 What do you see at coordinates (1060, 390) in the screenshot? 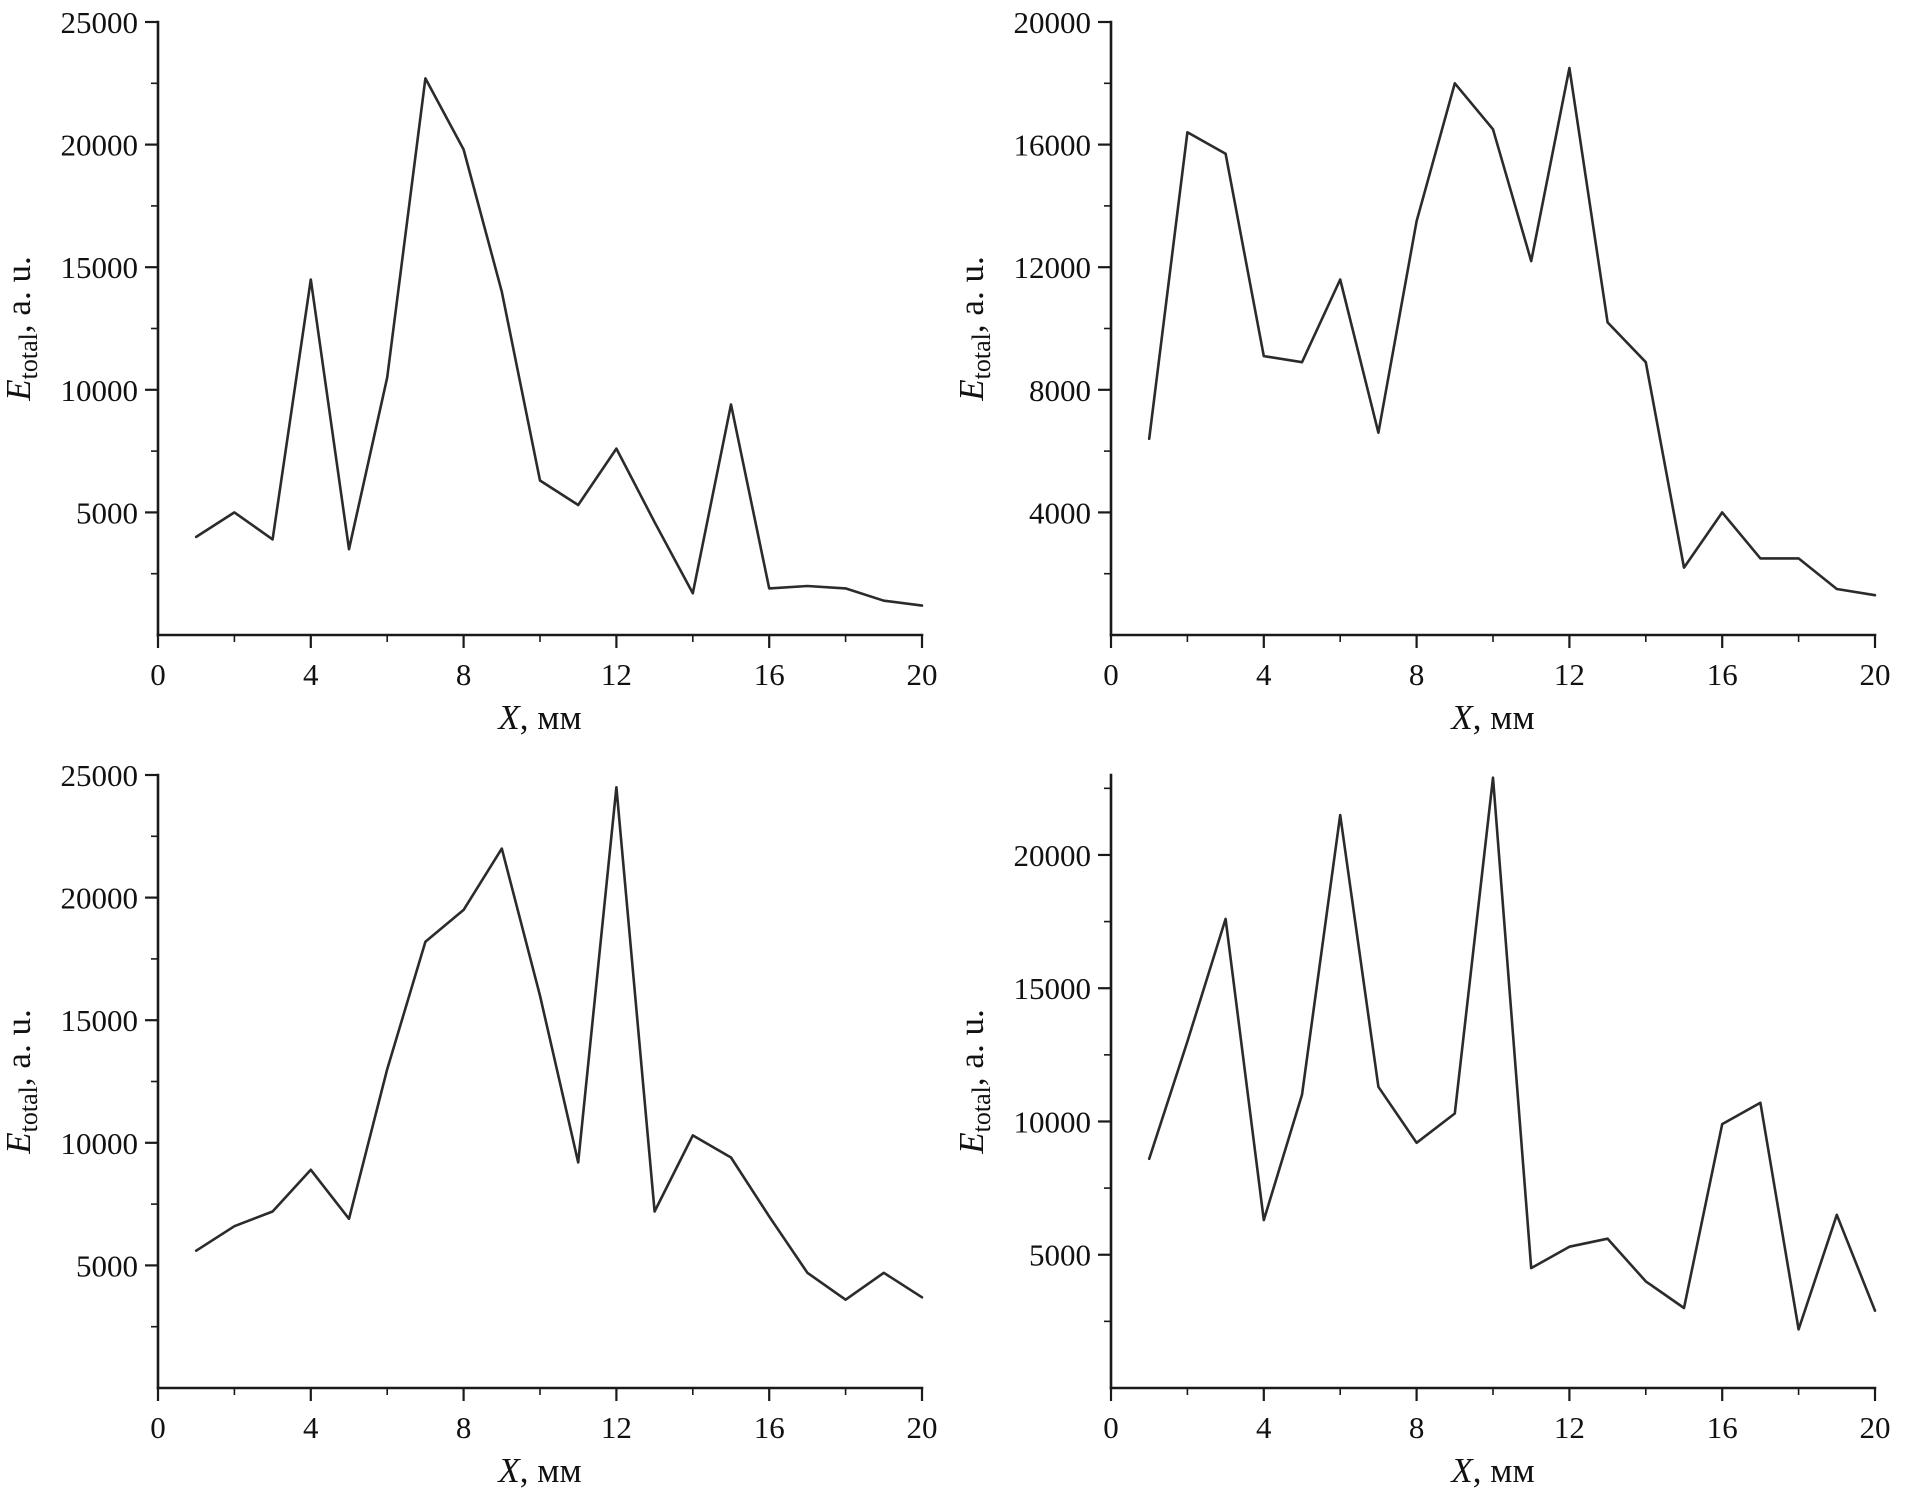
I see `y-tick-label: 8000` at bounding box center [1060, 390].